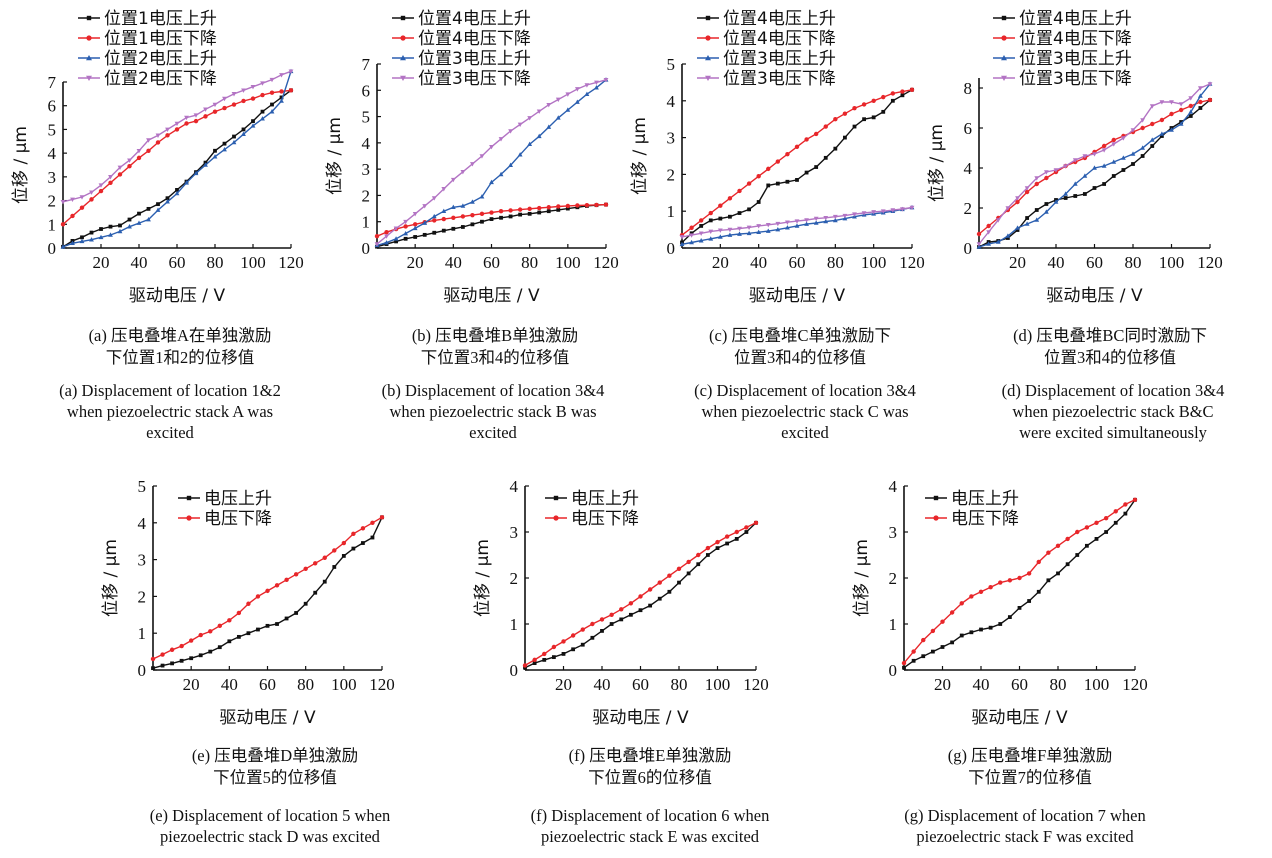 The height and width of the screenshot is (858, 1272). Describe the element at coordinates (275, 766) in the screenshot. I see `caption-cn-e: (e) 压电叠堆D单独激励 下位置5的位移值` at that location.